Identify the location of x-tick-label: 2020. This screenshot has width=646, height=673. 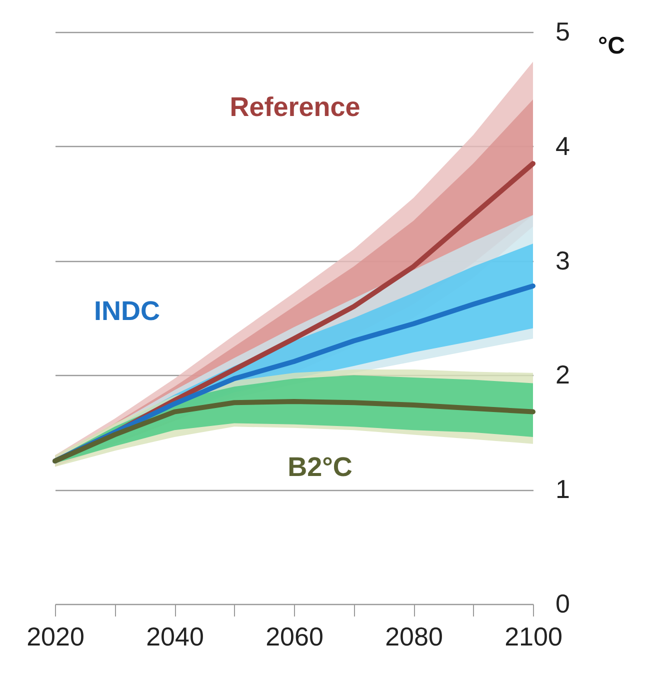
(55, 637).